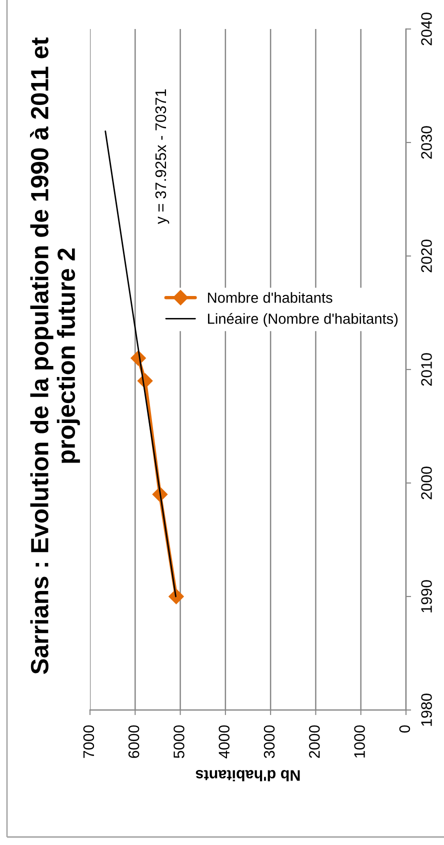  Describe the element at coordinates (179, 741) in the screenshot. I see `x-tick-label: 5000` at that location.